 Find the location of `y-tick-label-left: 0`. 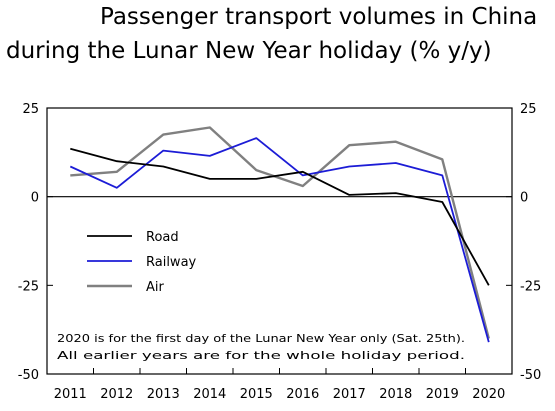

y-tick-label-left: 0 is located at coordinates (35, 198).